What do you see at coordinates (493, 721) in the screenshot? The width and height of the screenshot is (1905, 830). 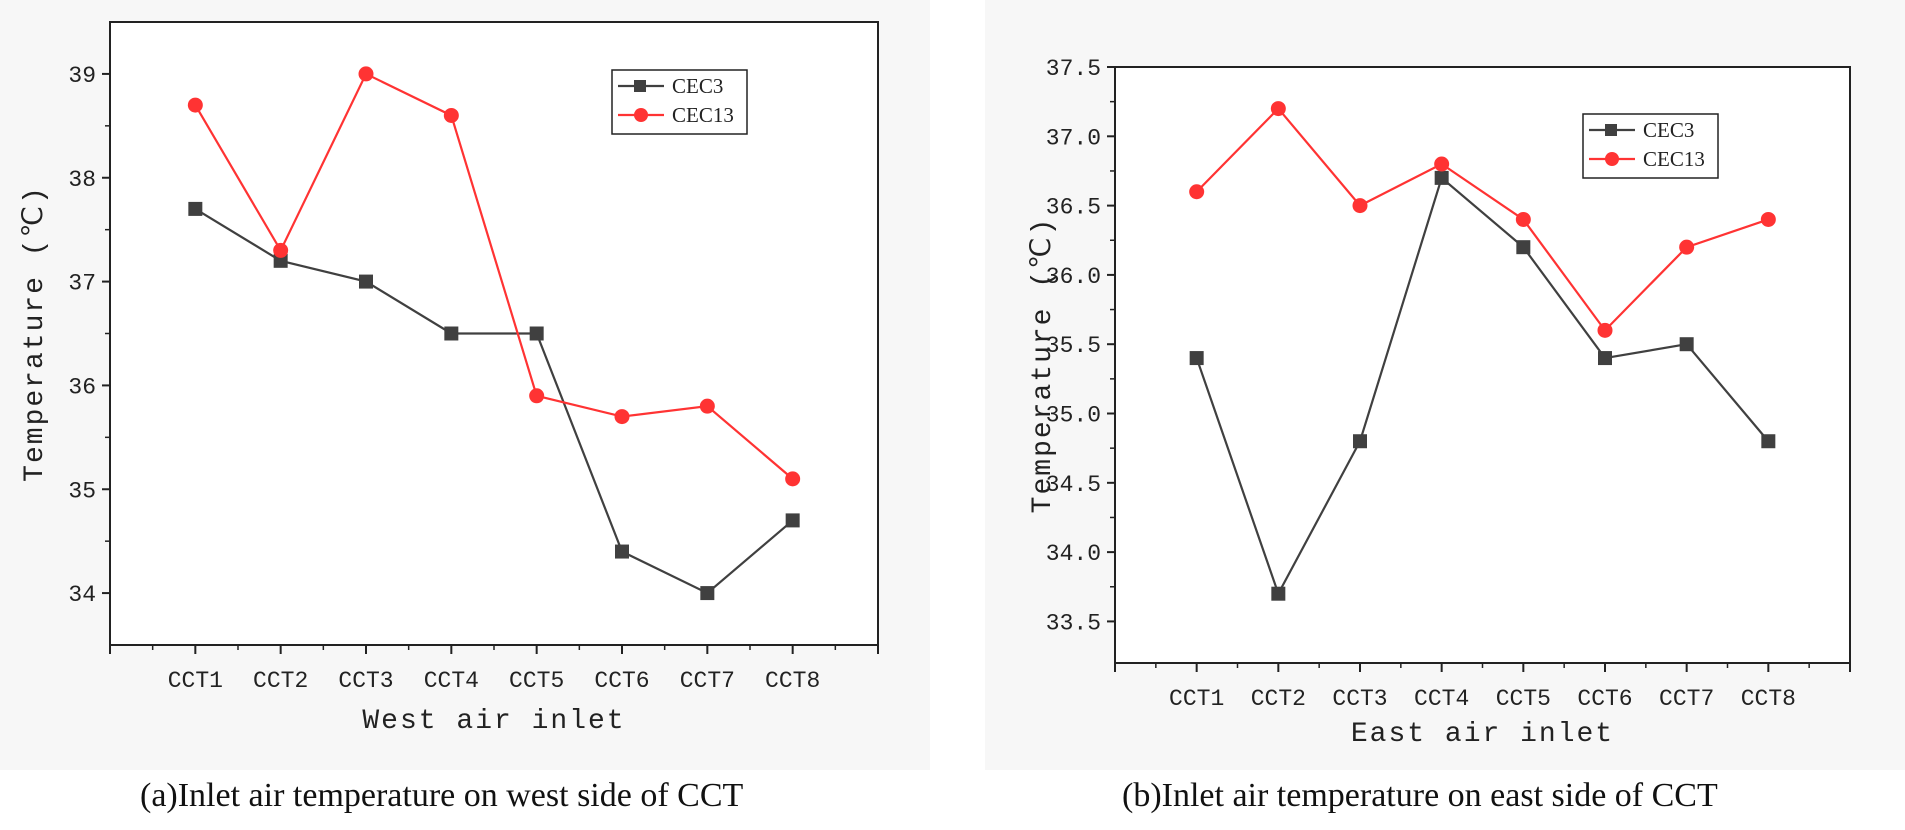 I see `x-axis-title: West air inlet` at bounding box center [493, 721].